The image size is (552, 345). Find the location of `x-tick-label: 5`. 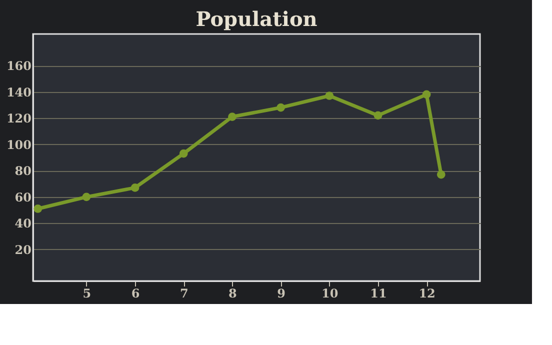

x-tick-label: 5 is located at coordinates (87, 293).